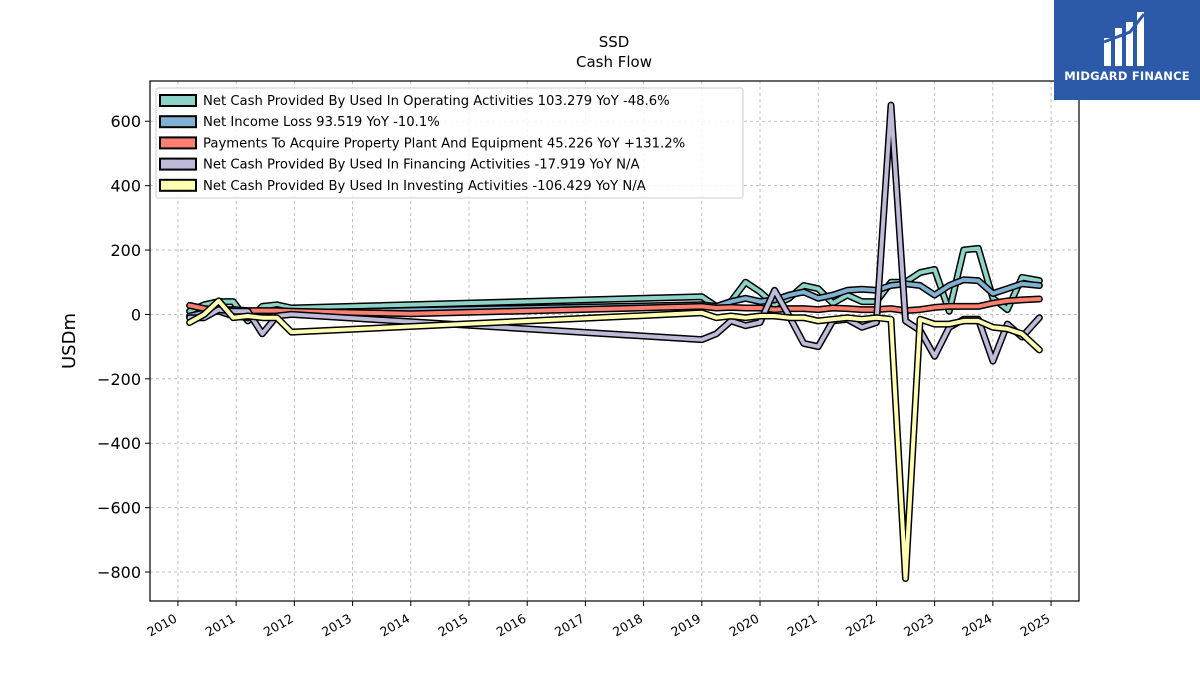 This screenshot has width=1200, height=675. Describe the element at coordinates (614, 62) in the screenshot. I see `chart-subtitle: Cash Flow` at that location.